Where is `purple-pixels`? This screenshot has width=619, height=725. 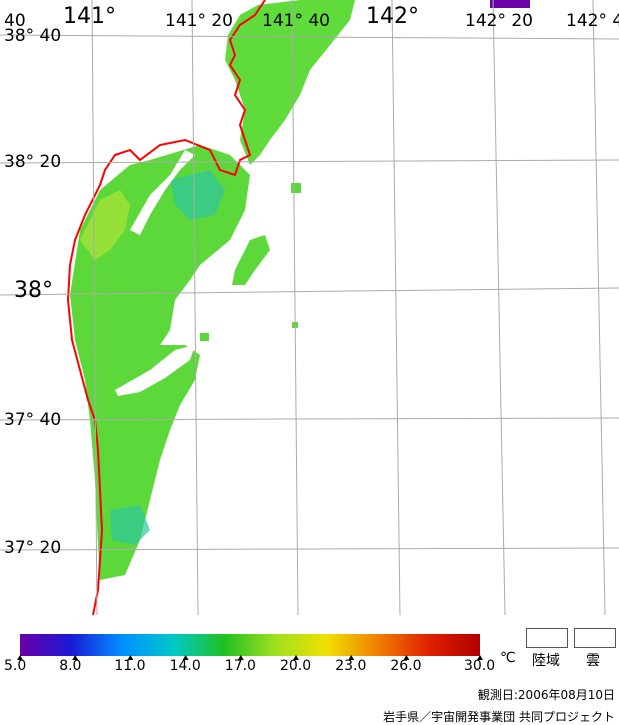 purple-pixels is located at coordinates (510, 4).